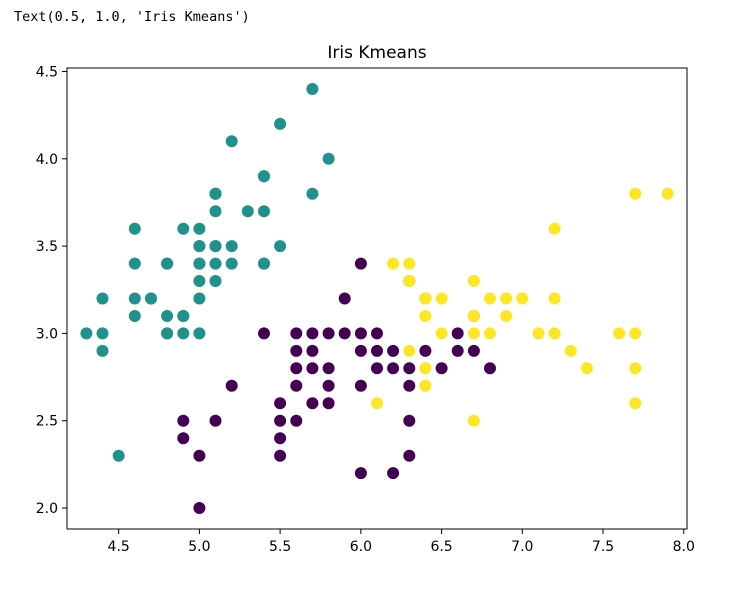 This screenshot has height=593, width=746. I want to click on x-tick-label: 6.5, so click(441, 547).